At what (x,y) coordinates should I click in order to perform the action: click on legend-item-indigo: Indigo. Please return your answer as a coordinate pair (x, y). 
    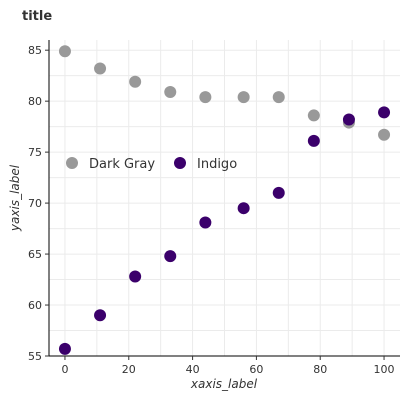
    Looking at the image, I should click on (205, 164).